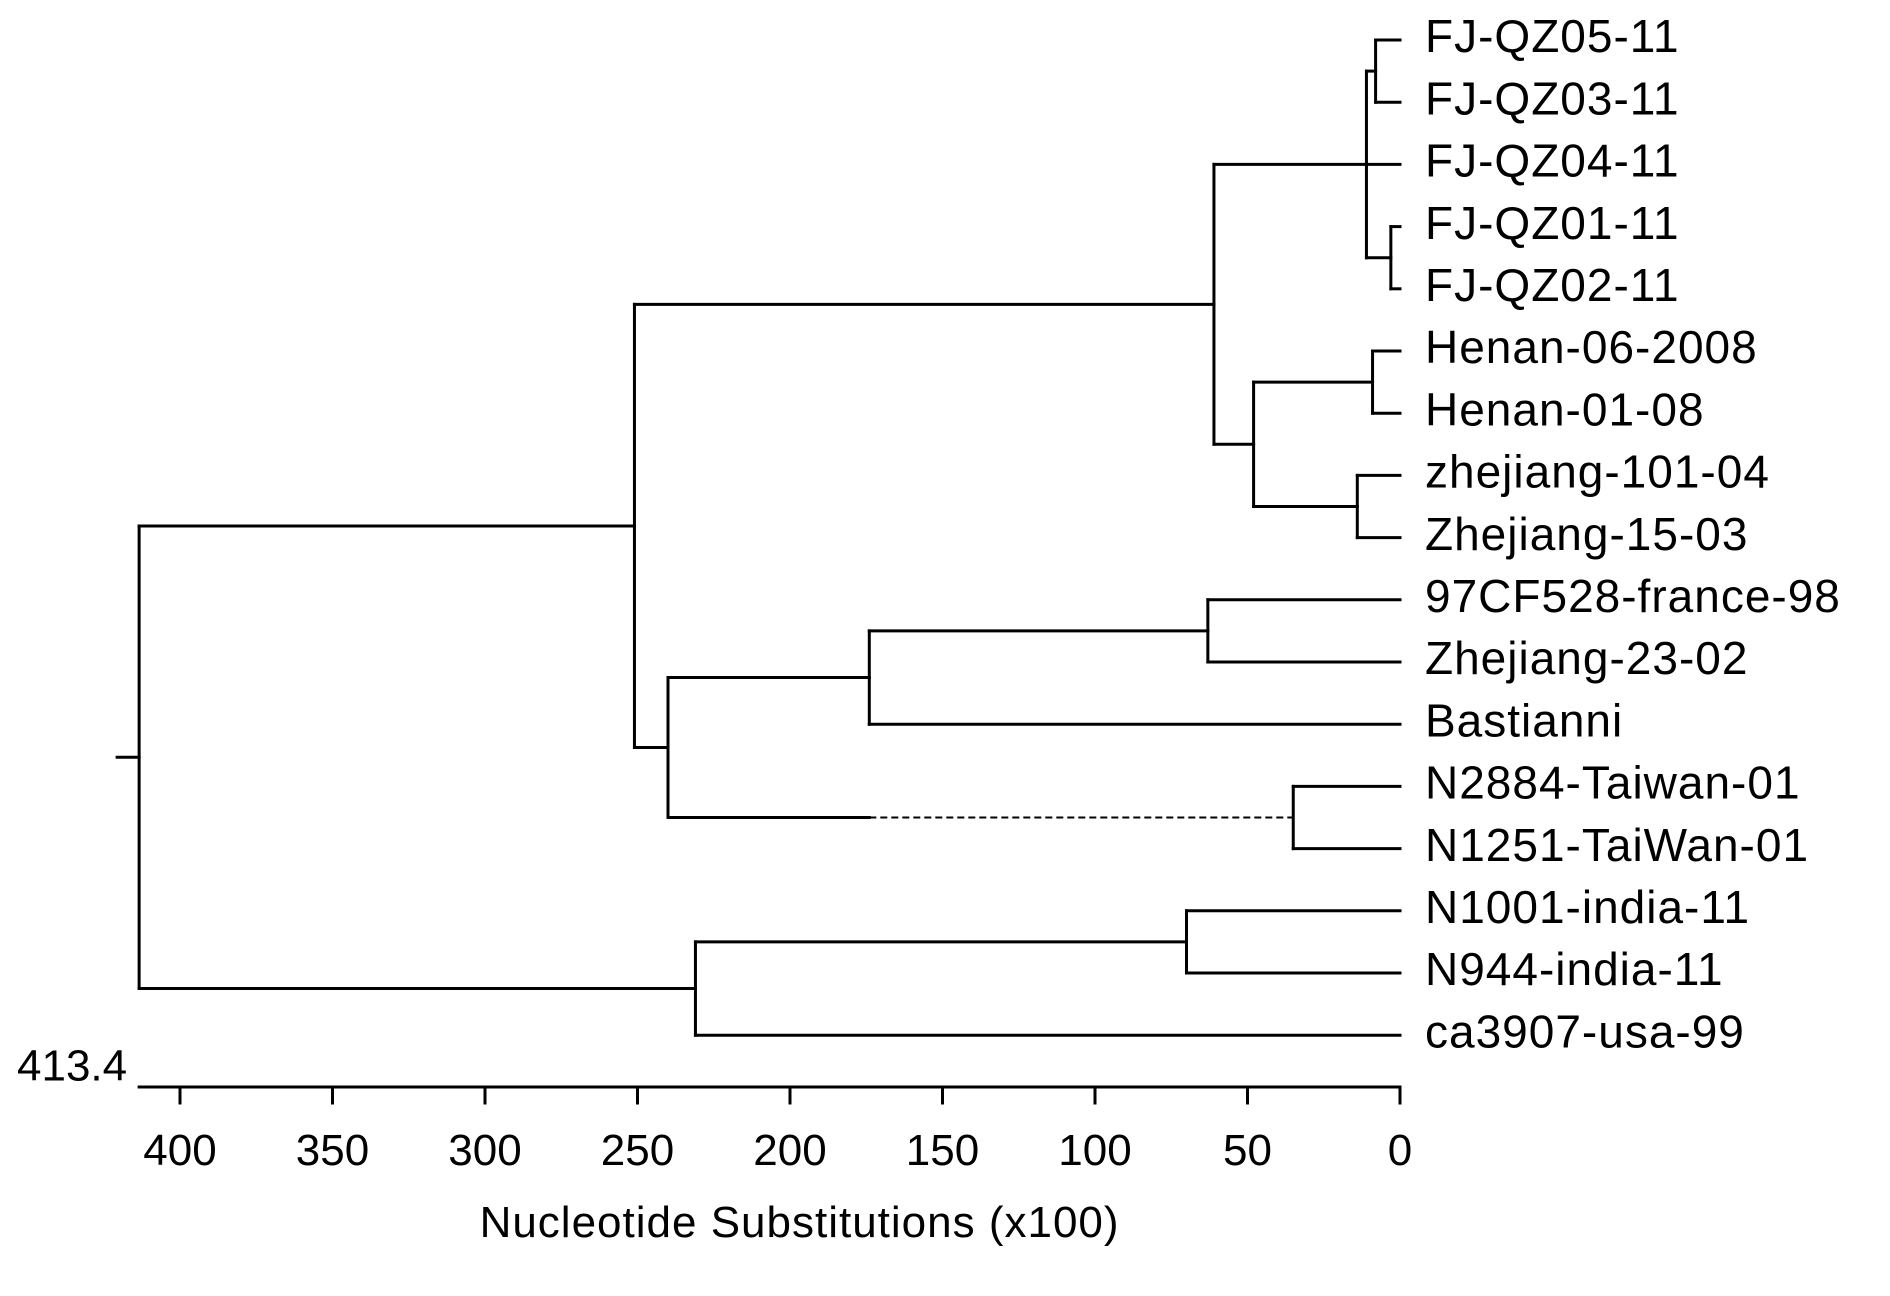 This screenshot has height=1296, width=1890. What do you see at coordinates (1597, 472) in the screenshot?
I see `leaf-label-zhejiang10104: zhejiang-101-04` at bounding box center [1597, 472].